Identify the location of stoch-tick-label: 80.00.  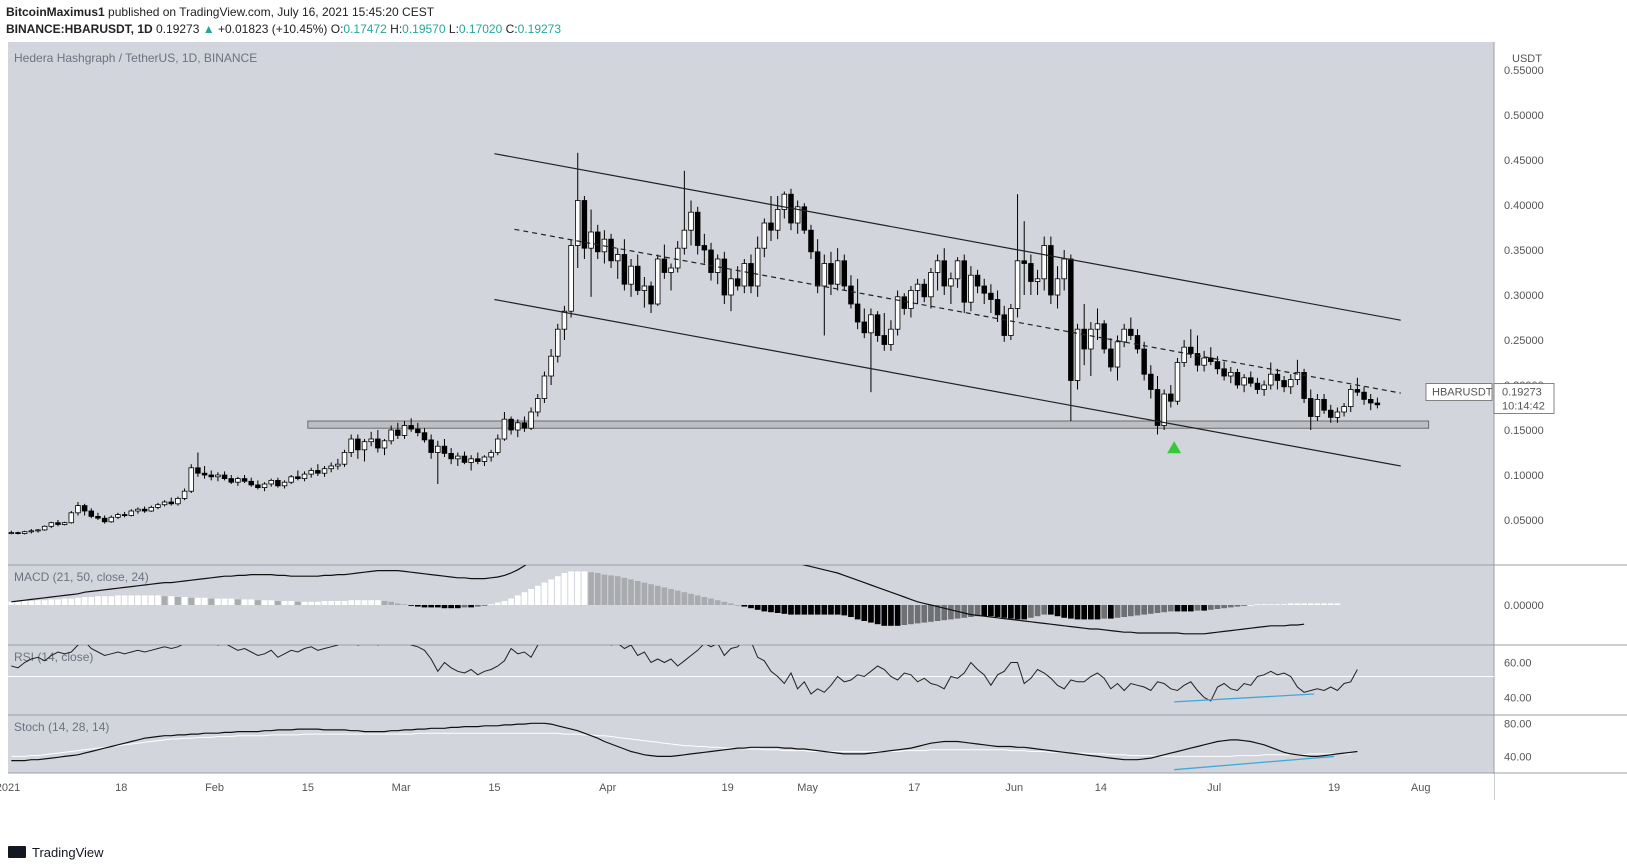
(1518, 724).